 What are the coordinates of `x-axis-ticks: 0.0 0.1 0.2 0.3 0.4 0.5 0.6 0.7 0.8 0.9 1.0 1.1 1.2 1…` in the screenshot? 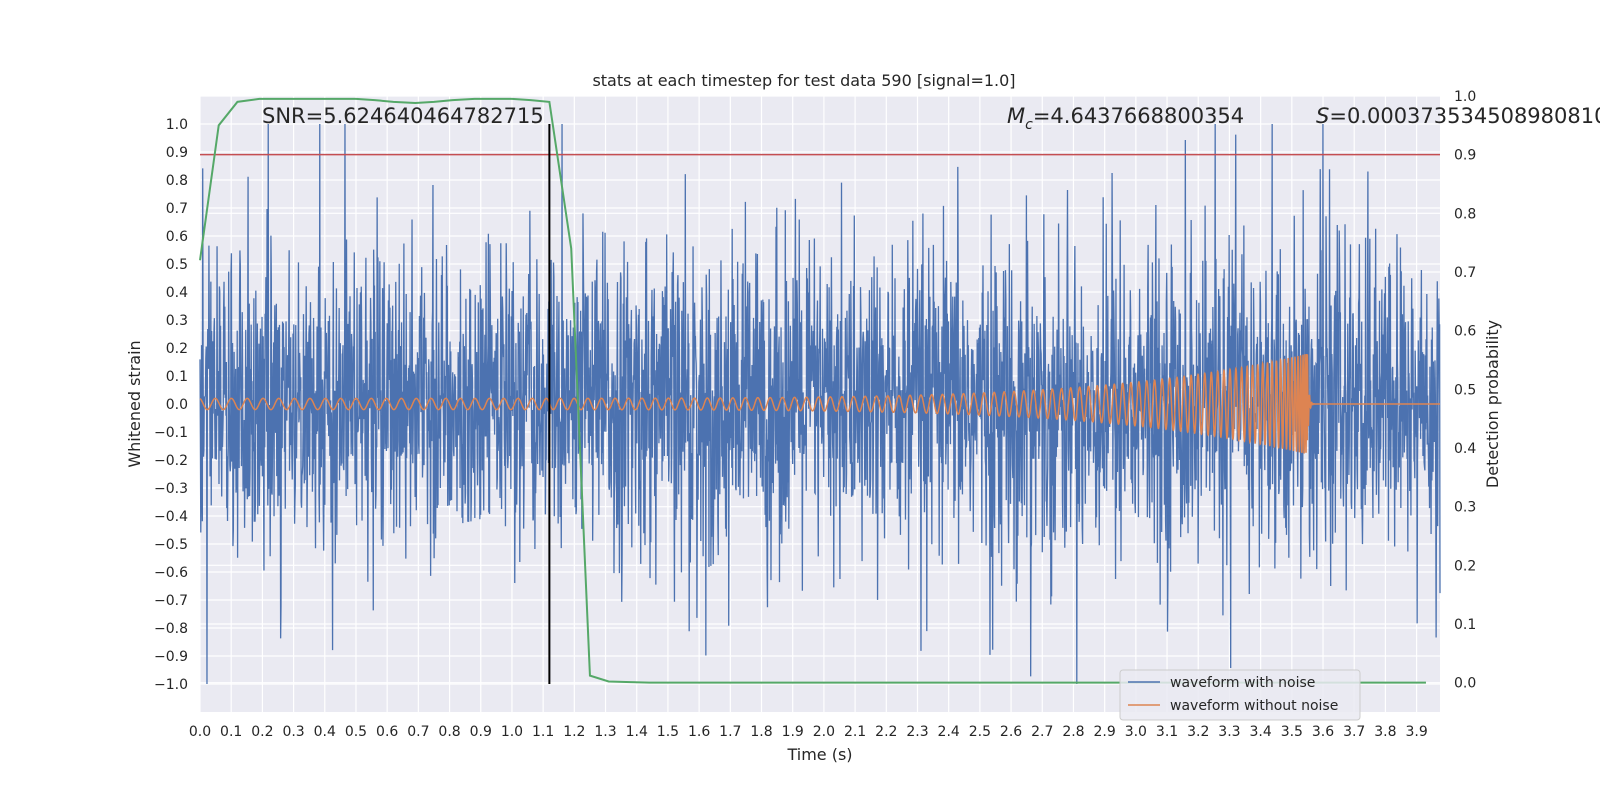 It's located at (808, 732).